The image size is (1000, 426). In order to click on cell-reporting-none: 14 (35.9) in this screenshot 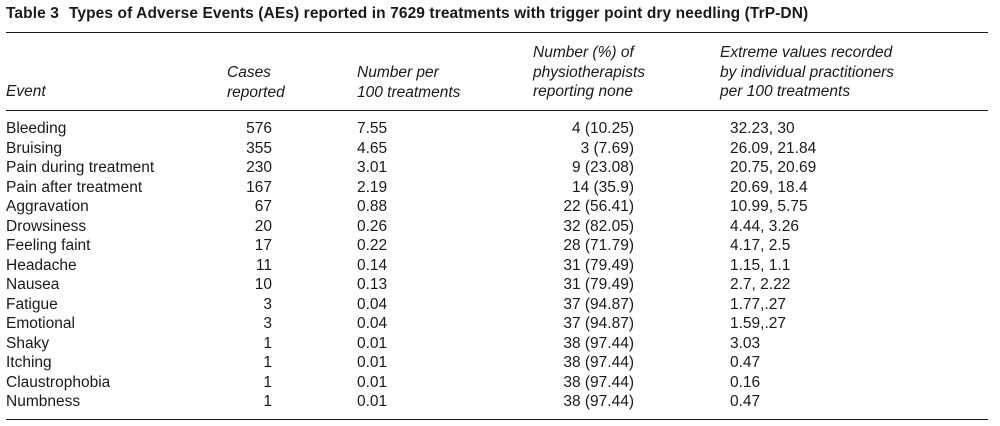, I will do `click(602, 187)`.